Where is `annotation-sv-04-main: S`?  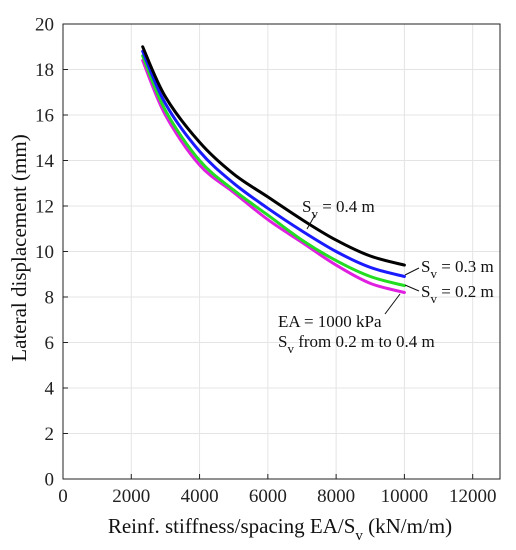
annotation-sv-04-main: S is located at coordinates (306, 206).